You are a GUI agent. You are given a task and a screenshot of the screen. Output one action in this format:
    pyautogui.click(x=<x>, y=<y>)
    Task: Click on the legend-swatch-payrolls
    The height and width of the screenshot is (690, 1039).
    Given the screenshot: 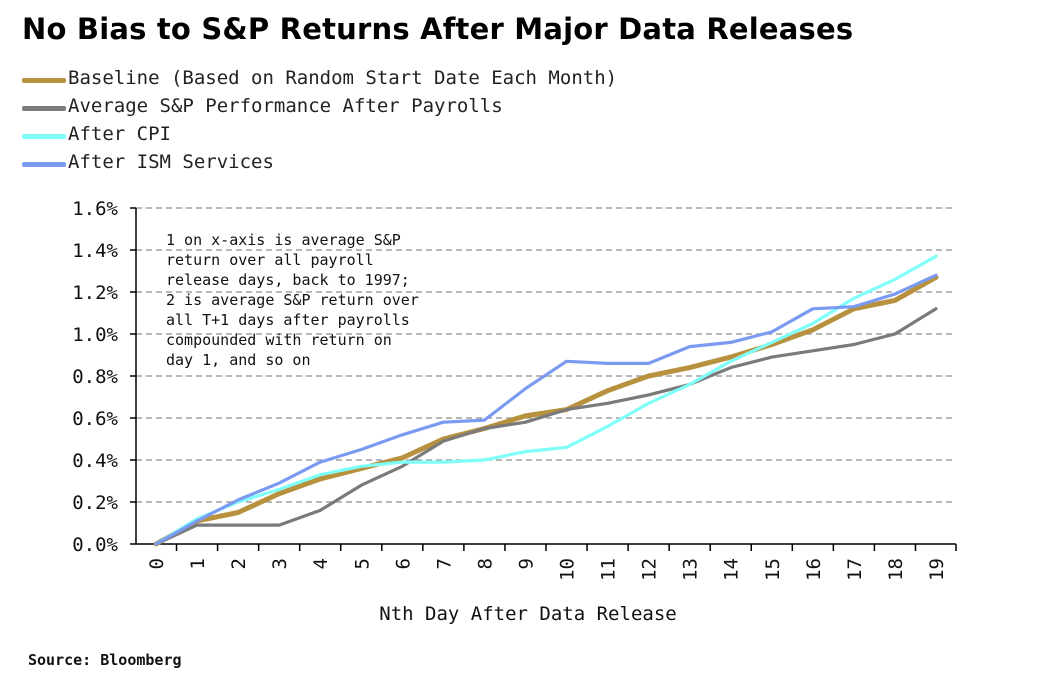 What is the action you would take?
    pyautogui.click(x=44, y=108)
    